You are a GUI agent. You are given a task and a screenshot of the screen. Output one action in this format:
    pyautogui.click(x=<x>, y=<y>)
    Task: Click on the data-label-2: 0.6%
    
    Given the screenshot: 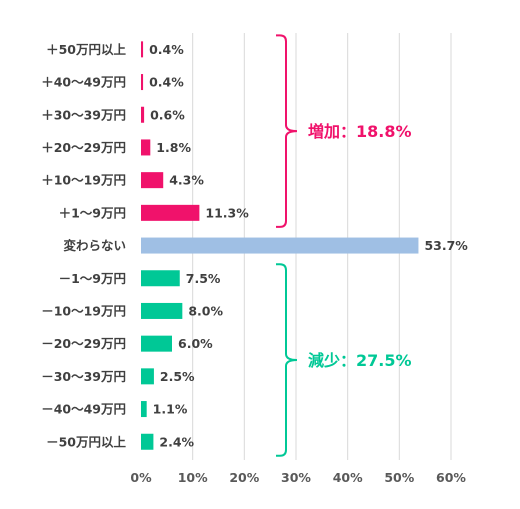 What is the action you would take?
    pyautogui.click(x=167, y=114)
    